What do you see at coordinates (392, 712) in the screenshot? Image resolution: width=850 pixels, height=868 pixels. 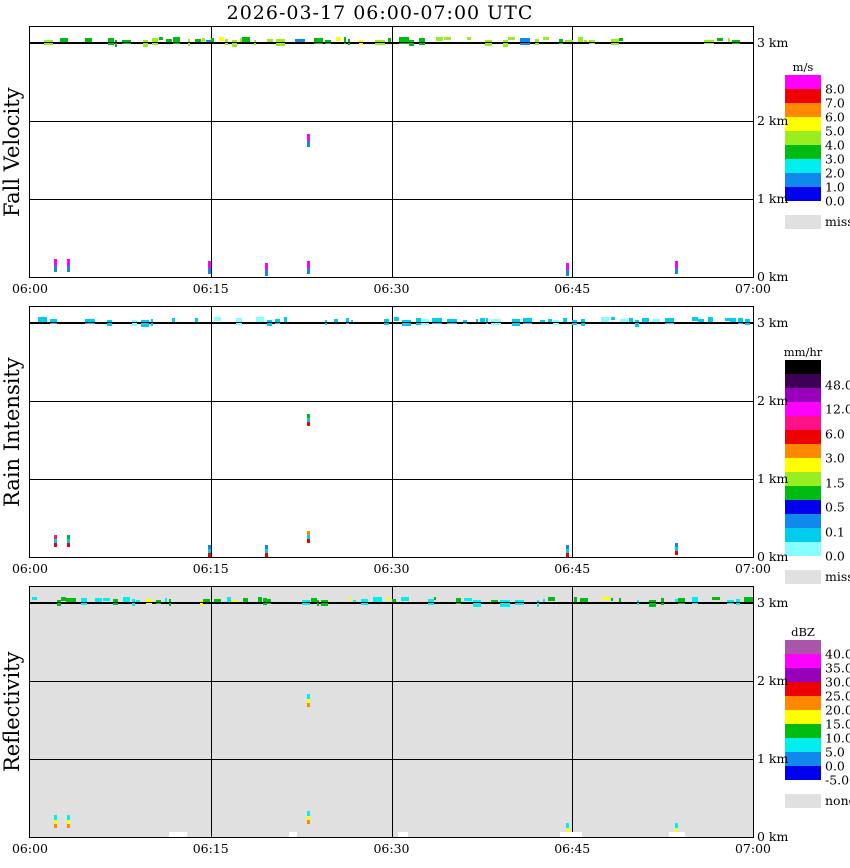 I see `gridline-vertical-30min` at bounding box center [392, 712].